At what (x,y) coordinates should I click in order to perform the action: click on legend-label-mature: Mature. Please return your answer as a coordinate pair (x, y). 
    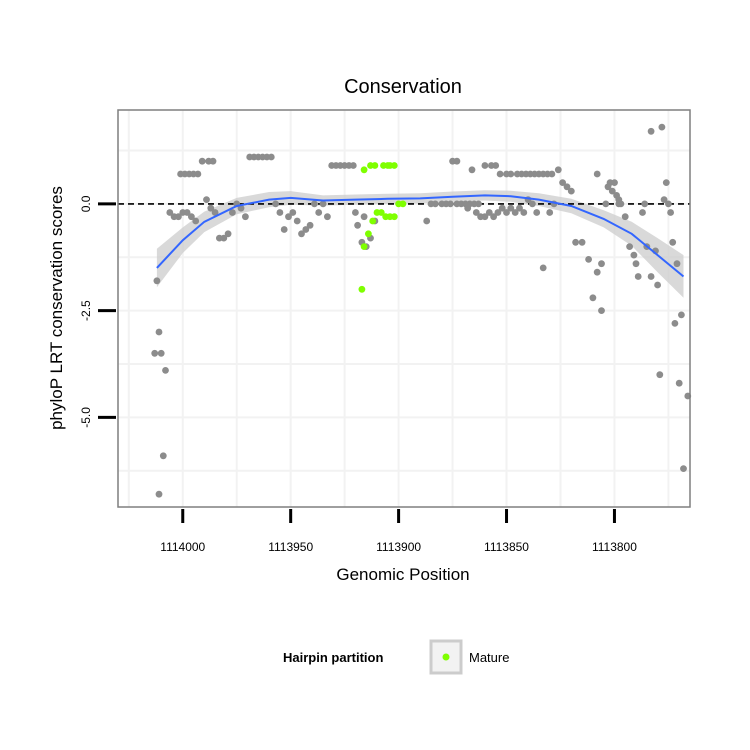
    Looking at the image, I should click on (489, 657).